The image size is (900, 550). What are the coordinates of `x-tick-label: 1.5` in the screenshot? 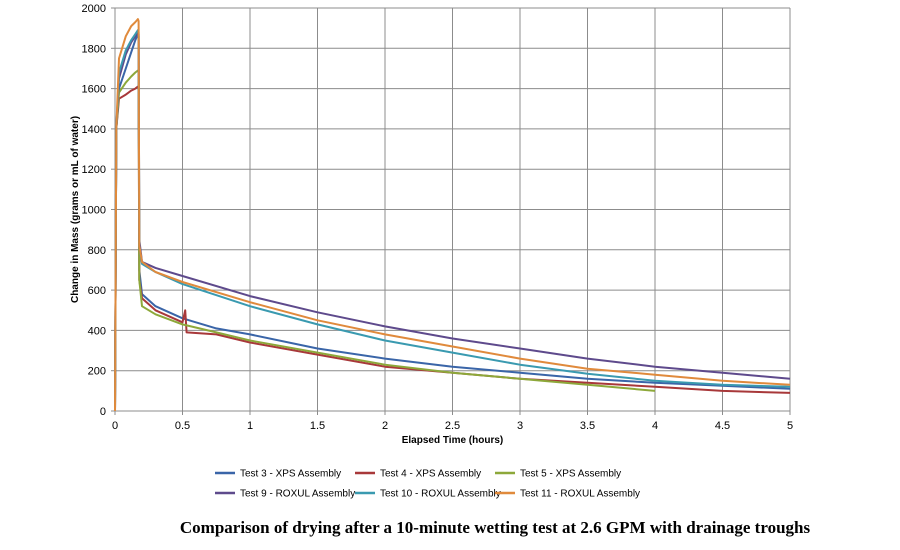 It's located at (317, 426).